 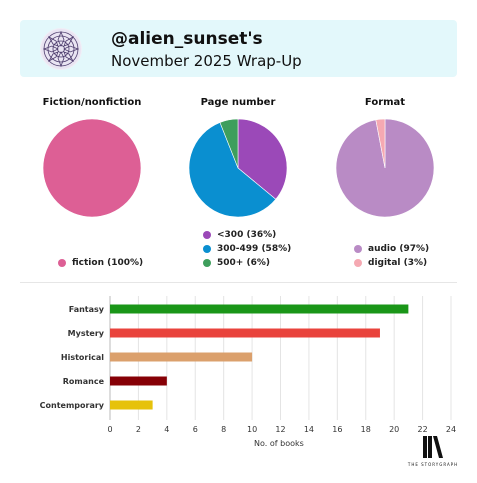 I want to click on storygraph-logo-icon, so click(x=433, y=447).